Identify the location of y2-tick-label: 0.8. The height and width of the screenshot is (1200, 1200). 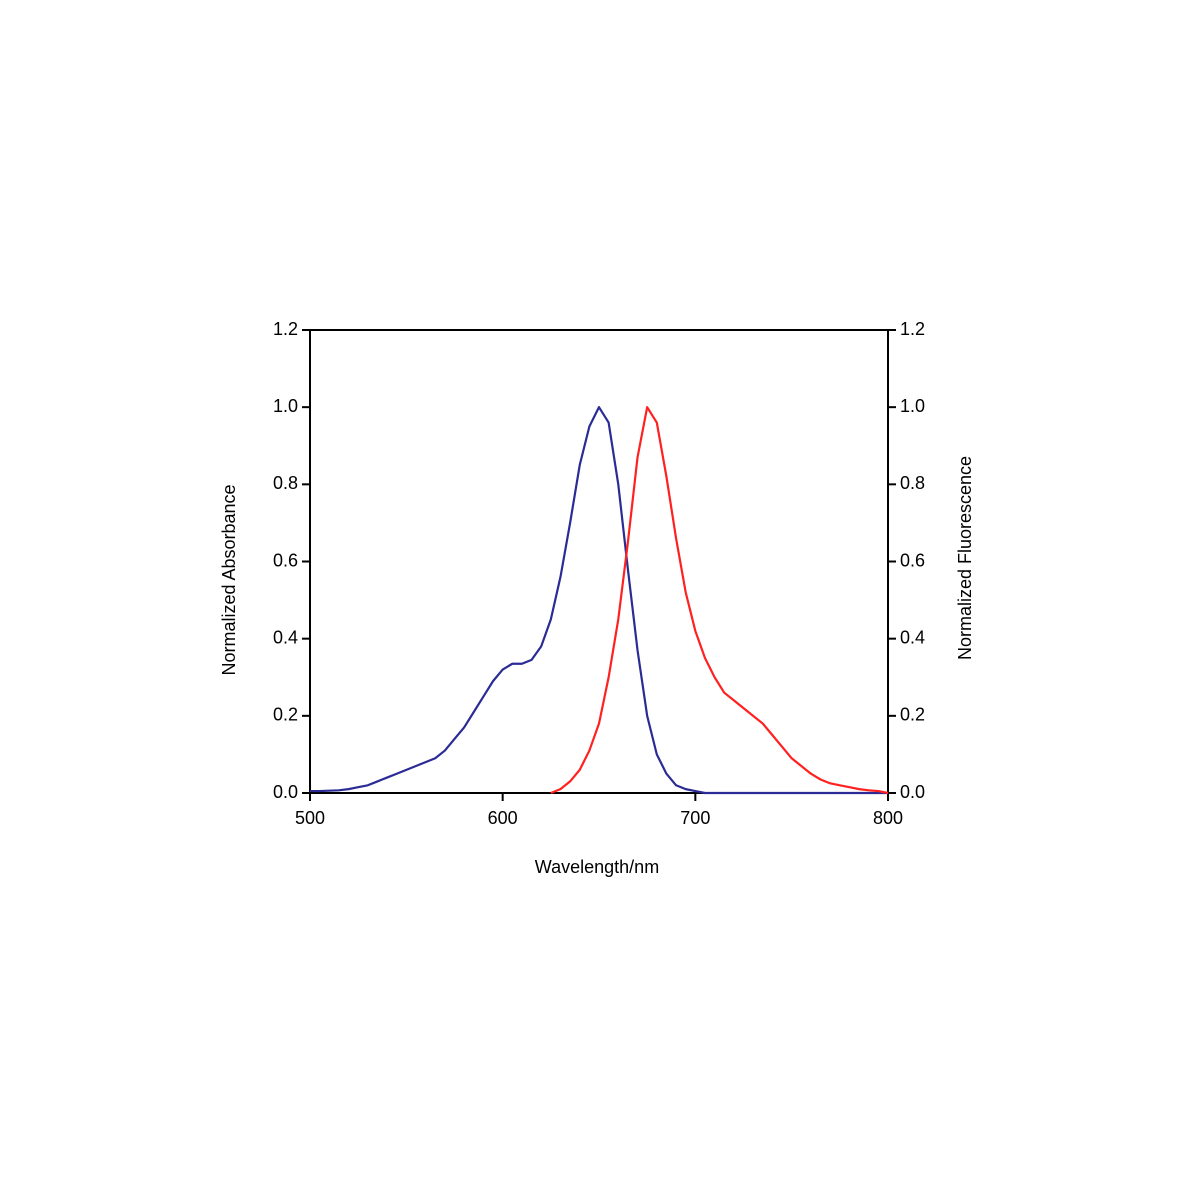
(912, 483).